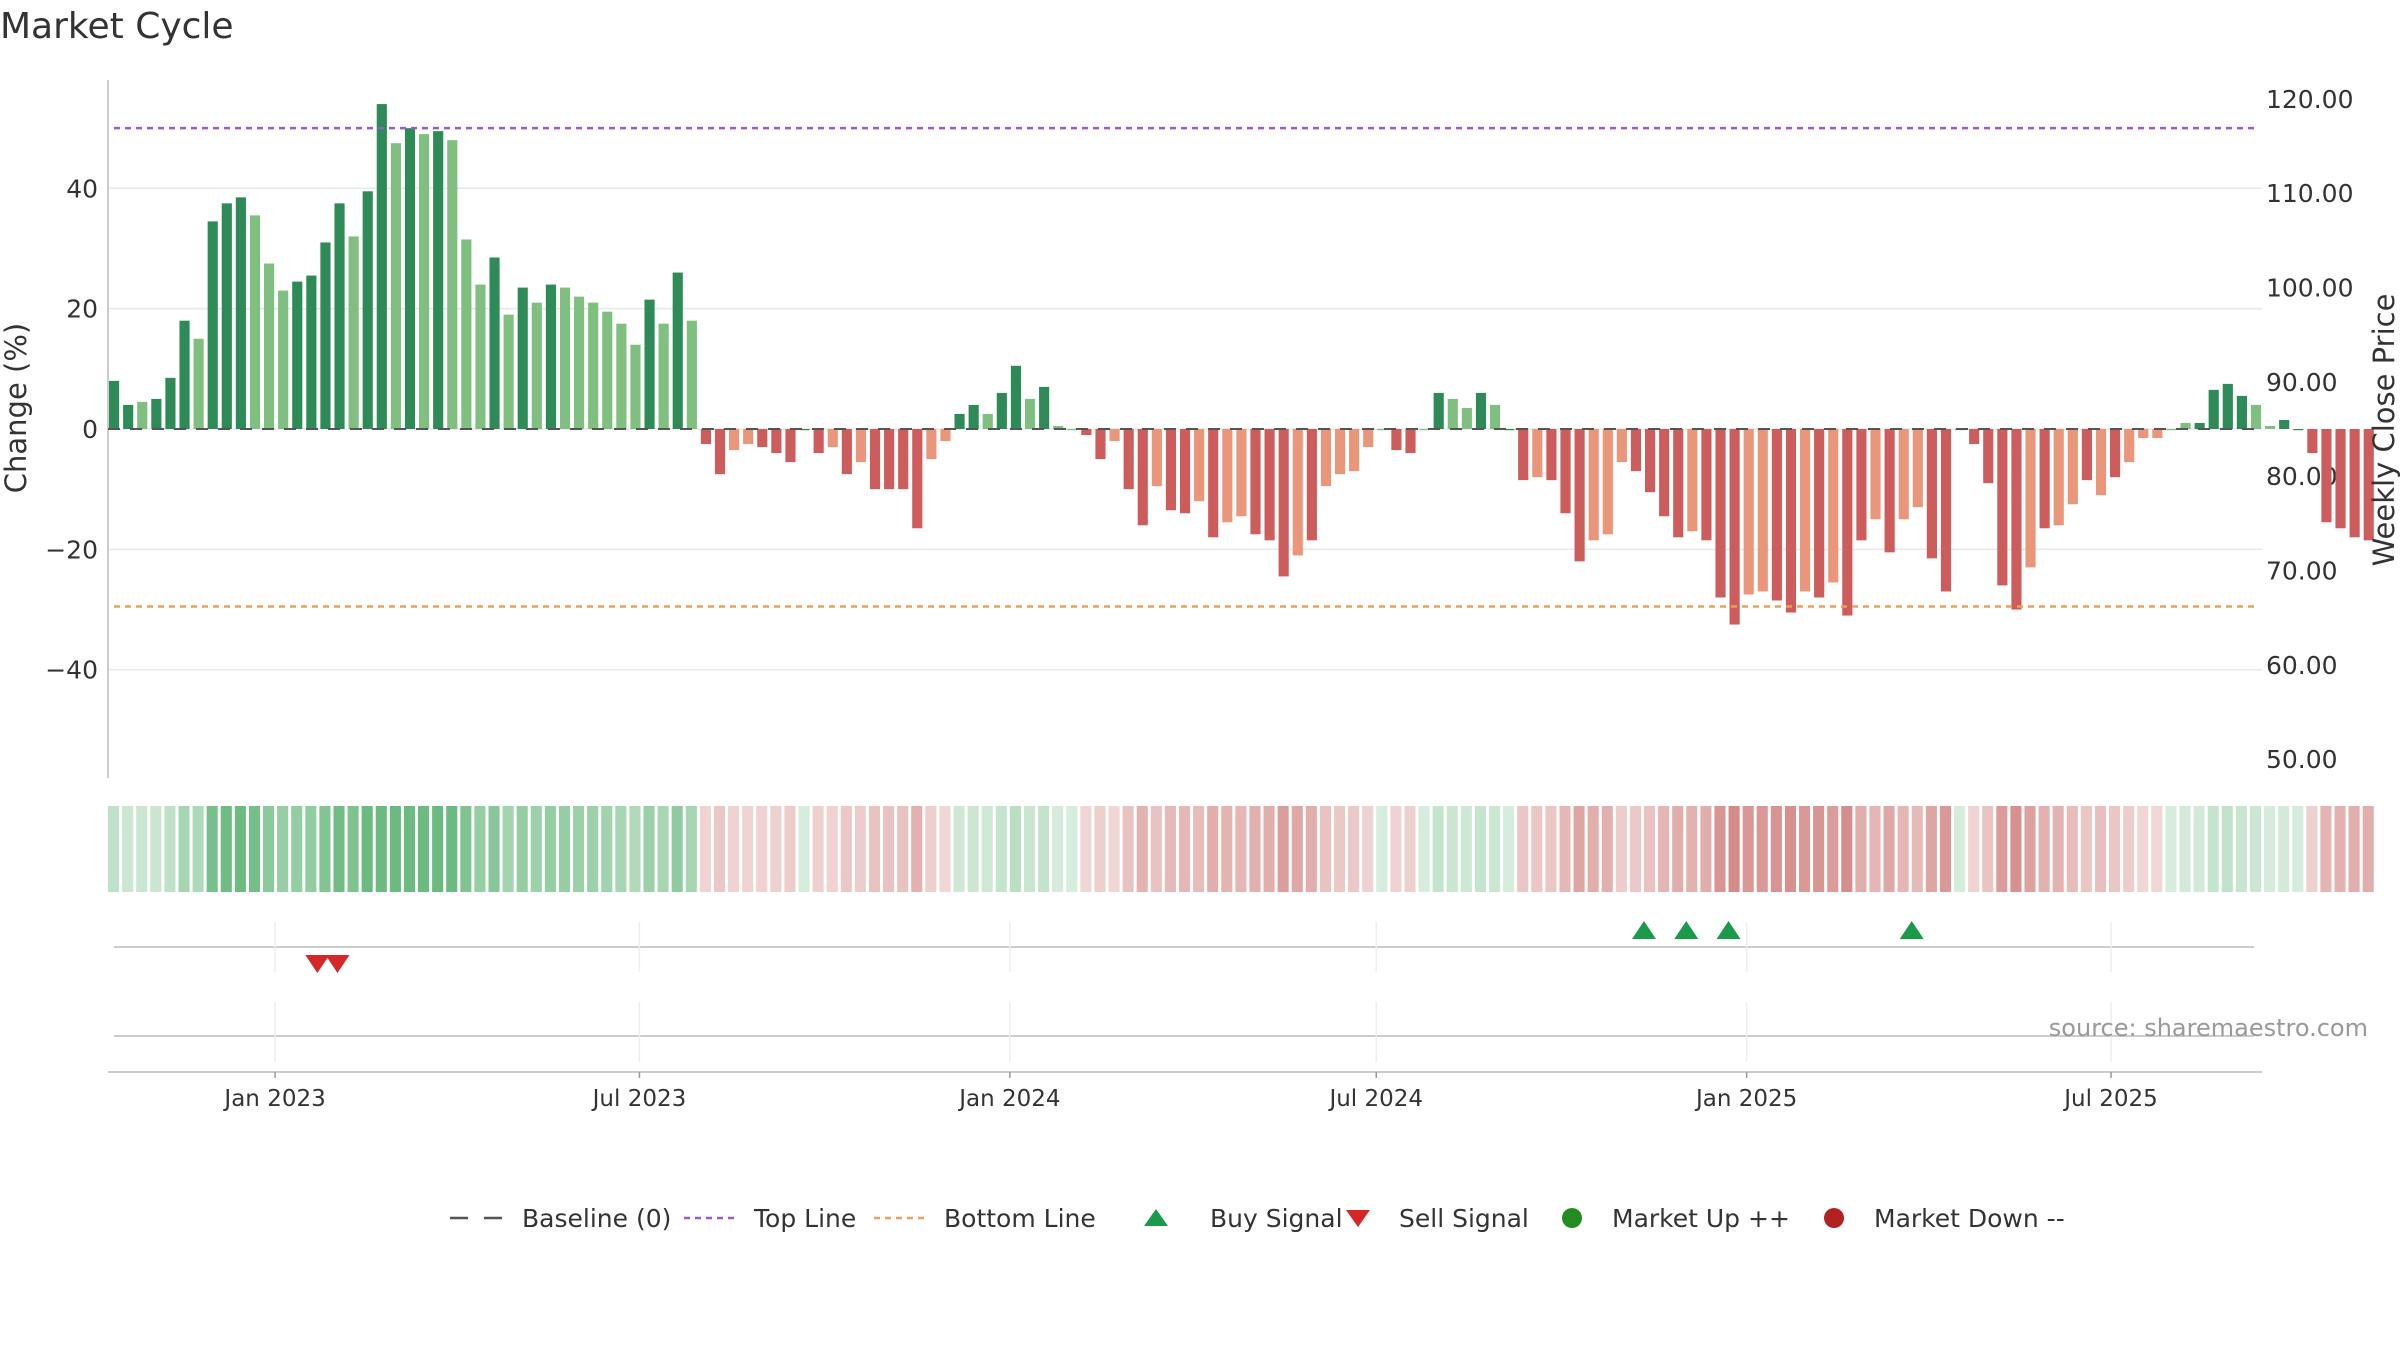 The image size is (2400, 1350). Describe the element at coordinates (317, 964) in the screenshot. I see `sell-signal-marker` at that location.